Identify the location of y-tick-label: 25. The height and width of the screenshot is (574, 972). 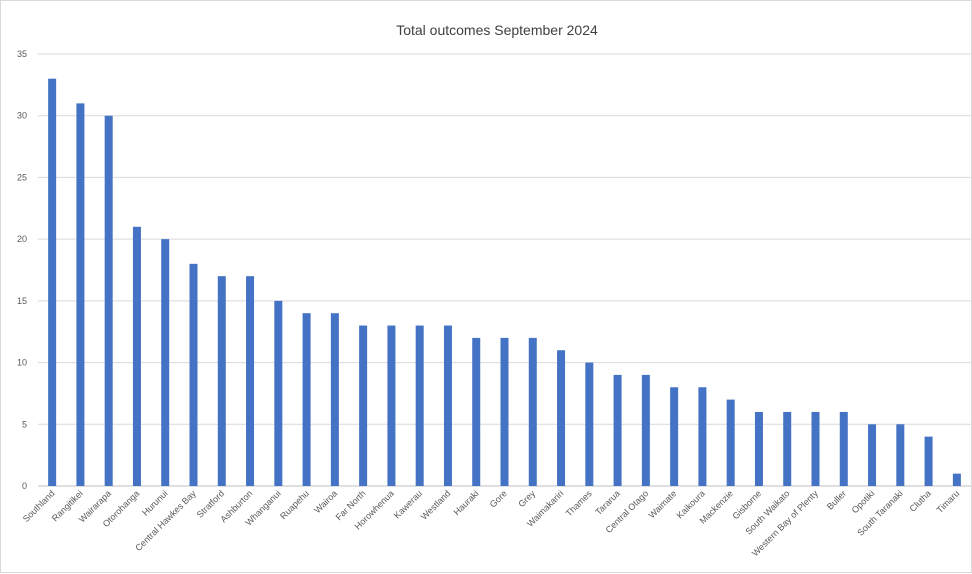
(22, 177).